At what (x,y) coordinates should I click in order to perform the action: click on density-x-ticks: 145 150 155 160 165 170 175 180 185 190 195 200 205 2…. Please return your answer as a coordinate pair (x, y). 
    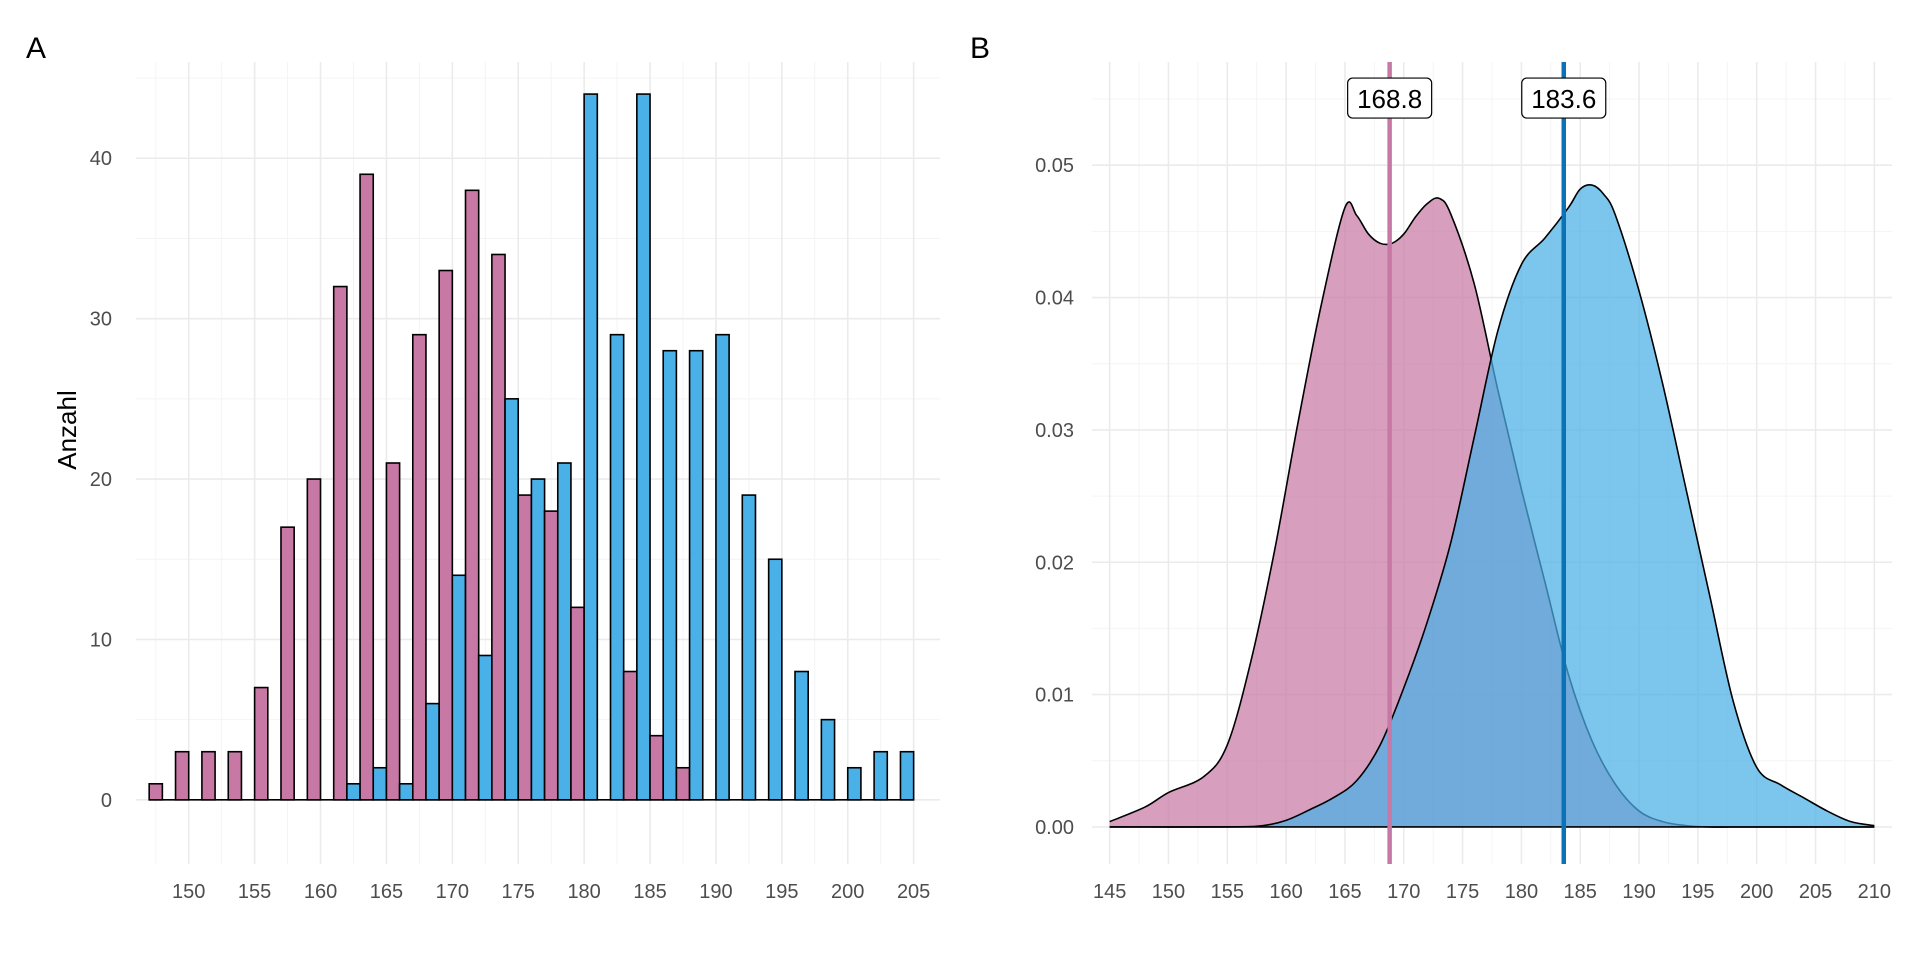
    Looking at the image, I should click on (1492, 892).